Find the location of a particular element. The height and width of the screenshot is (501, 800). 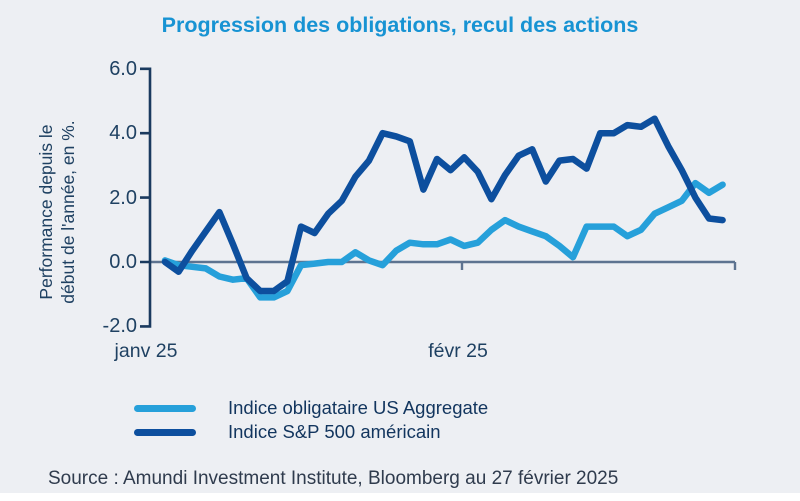

legend-label-us-aggregate: Indice obligataire US Aggregate is located at coordinates (358, 407).